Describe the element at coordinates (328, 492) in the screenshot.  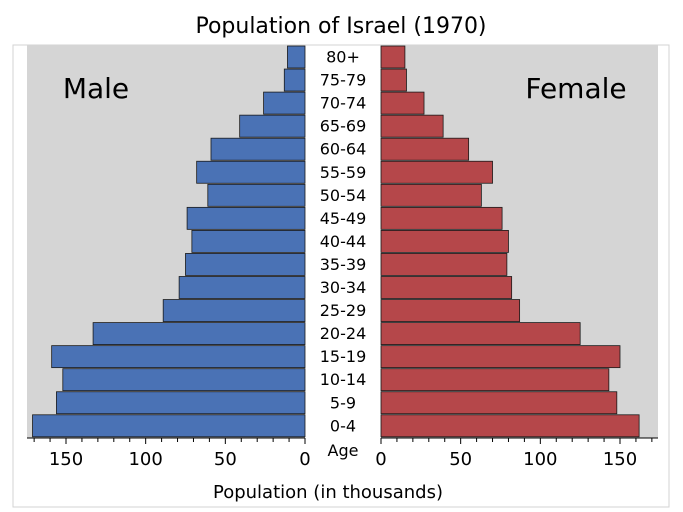
I see `x-axis-label: Population (in thousands)` at that location.